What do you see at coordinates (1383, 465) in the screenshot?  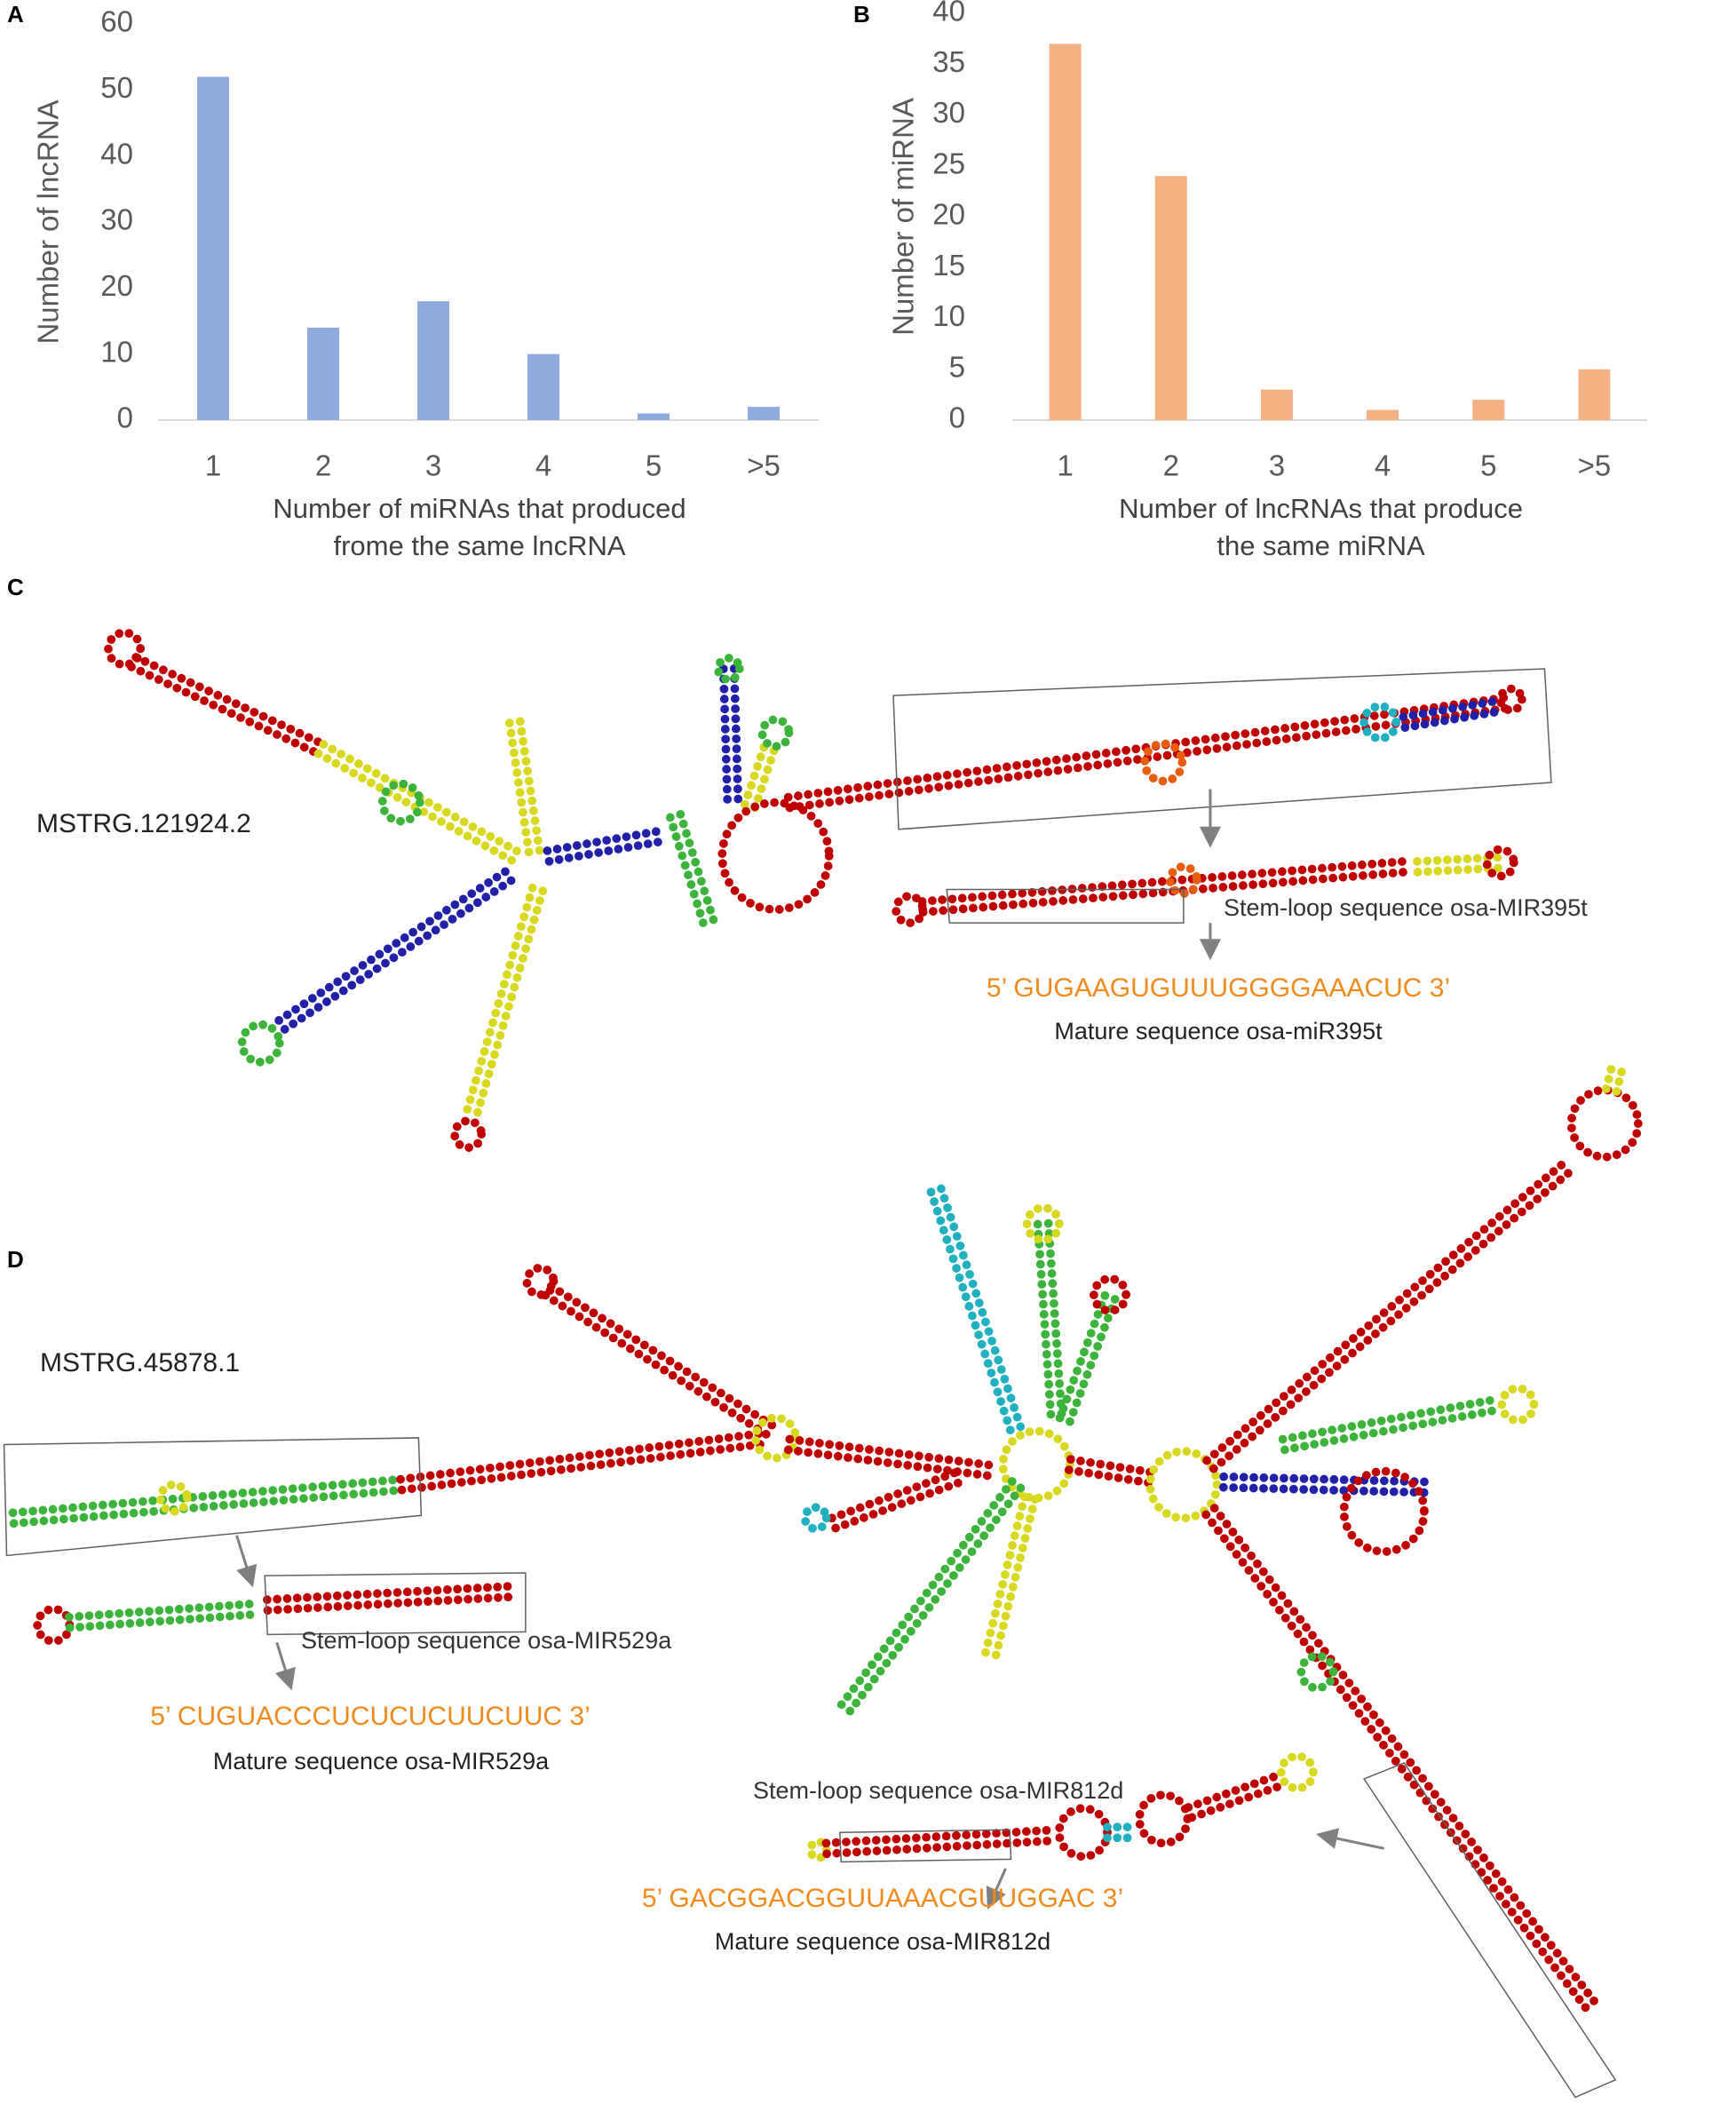 I see `x-tick-label: 4` at bounding box center [1383, 465].